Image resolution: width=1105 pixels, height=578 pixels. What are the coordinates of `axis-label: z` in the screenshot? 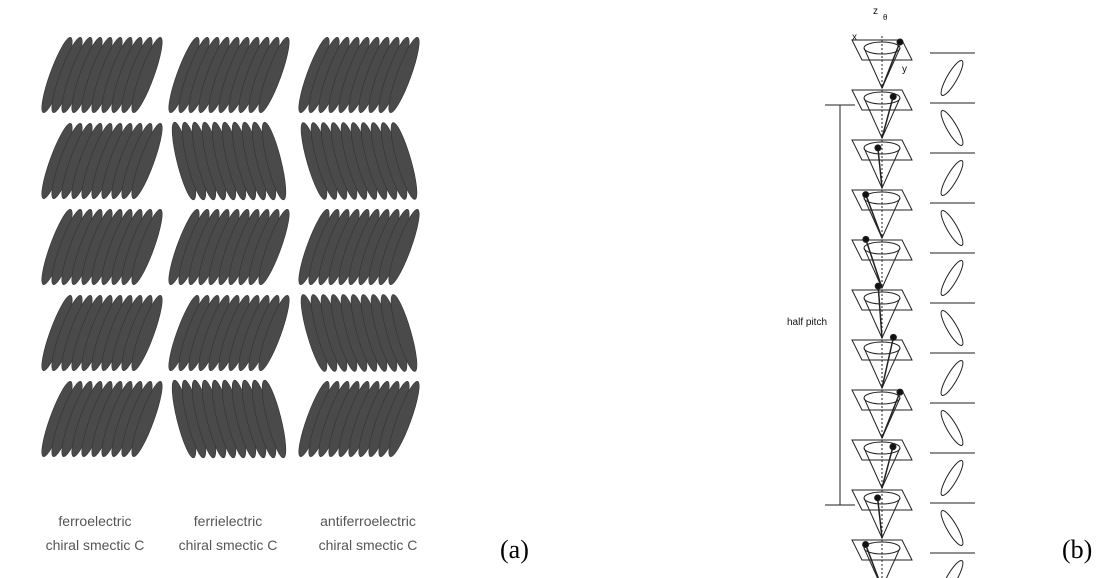 It's located at (875, 11).